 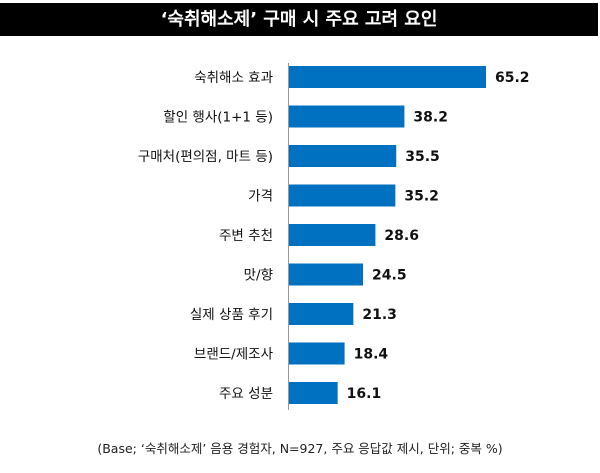 What do you see at coordinates (260, 197) in the screenshot?
I see `category-label: 가격` at bounding box center [260, 197].